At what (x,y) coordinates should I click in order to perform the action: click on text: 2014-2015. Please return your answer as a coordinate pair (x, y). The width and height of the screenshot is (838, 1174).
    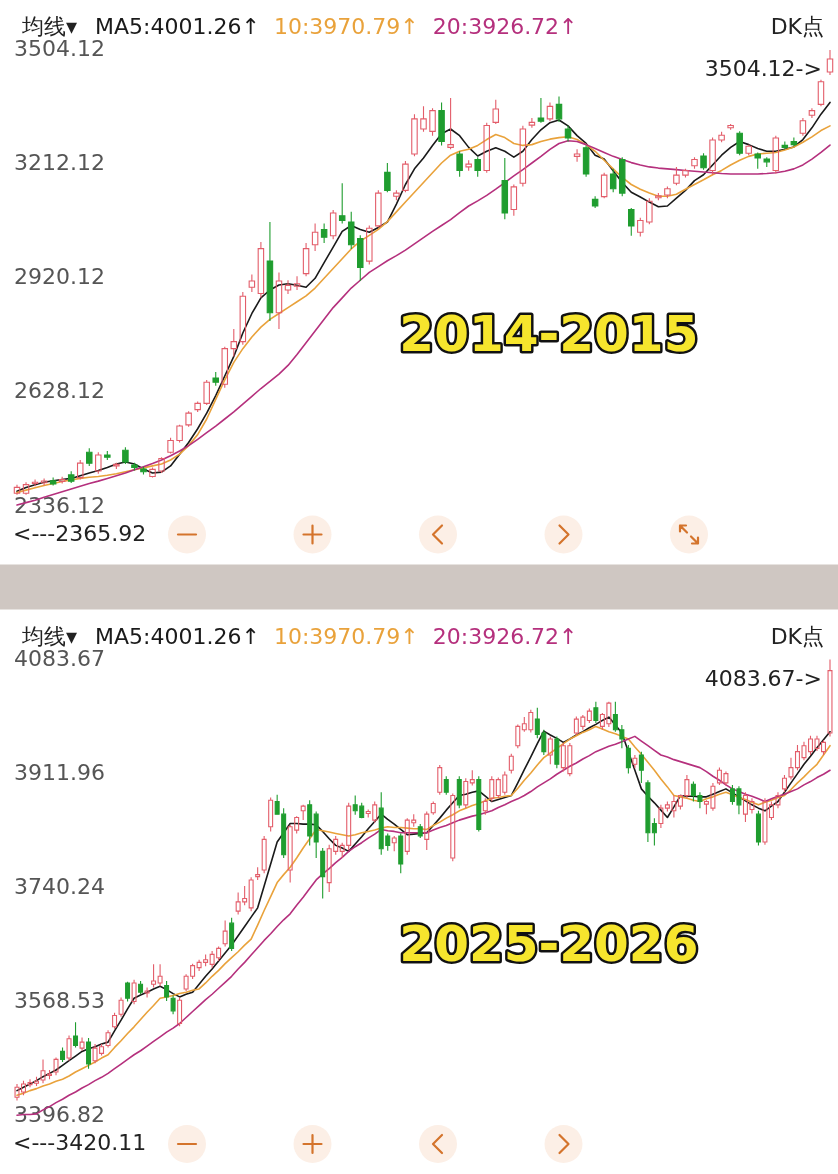
    Looking at the image, I should click on (549, 334).